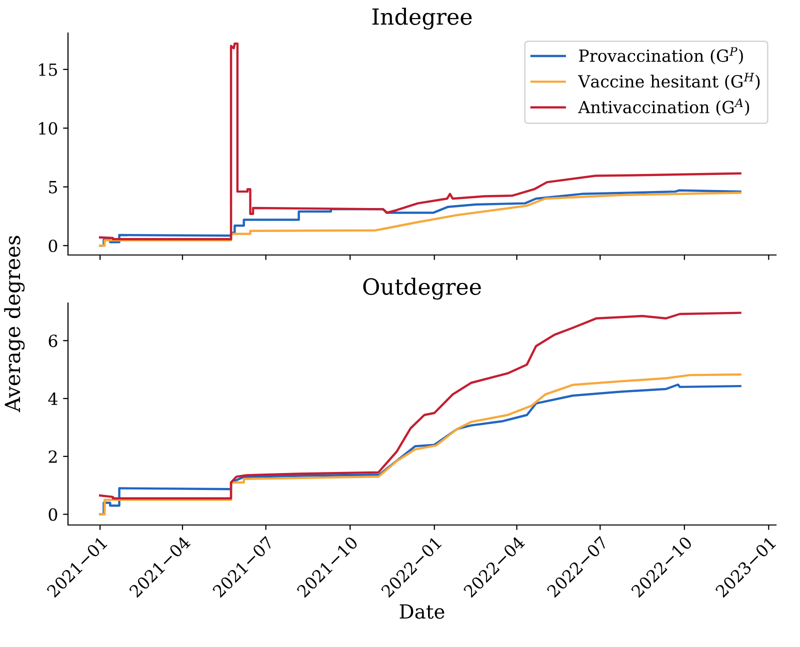 Image resolution: width=800 pixels, height=647 pixels. I want to click on y-tick-label: 15, so click(48, 69).